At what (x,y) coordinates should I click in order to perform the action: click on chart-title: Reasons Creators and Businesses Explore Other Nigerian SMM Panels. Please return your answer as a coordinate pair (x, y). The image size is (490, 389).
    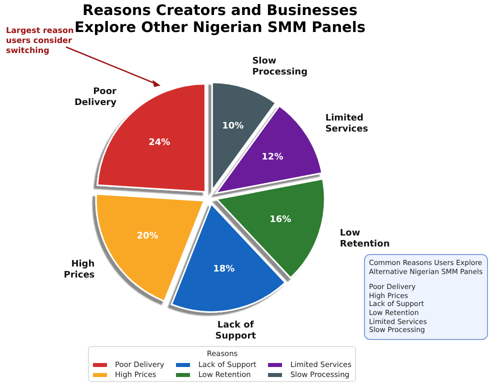
    Looking at the image, I should click on (220, 19).